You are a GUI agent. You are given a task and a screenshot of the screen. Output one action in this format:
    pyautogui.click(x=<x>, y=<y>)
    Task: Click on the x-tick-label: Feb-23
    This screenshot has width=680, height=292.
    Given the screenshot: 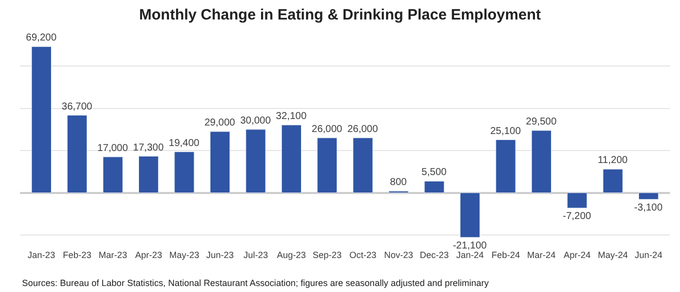 What is the action you would take?
    pyautogui.click(x=77, y=255)
    